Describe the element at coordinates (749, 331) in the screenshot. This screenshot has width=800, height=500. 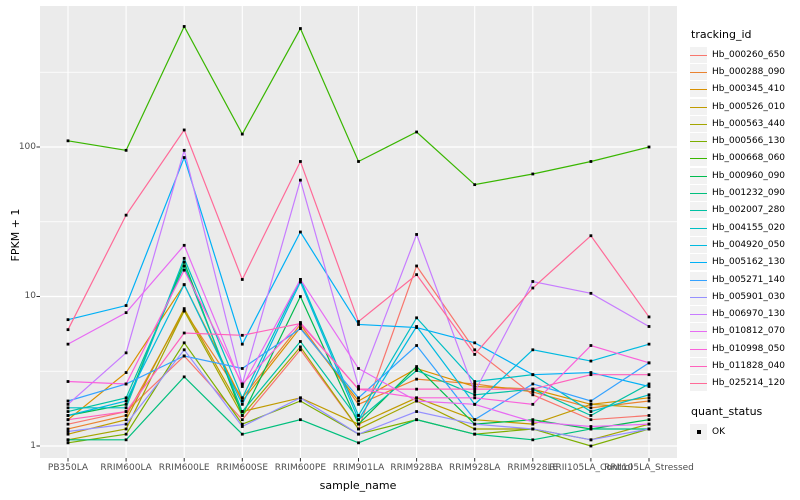
I see `legend-label: Hb_010812_070` at that location.